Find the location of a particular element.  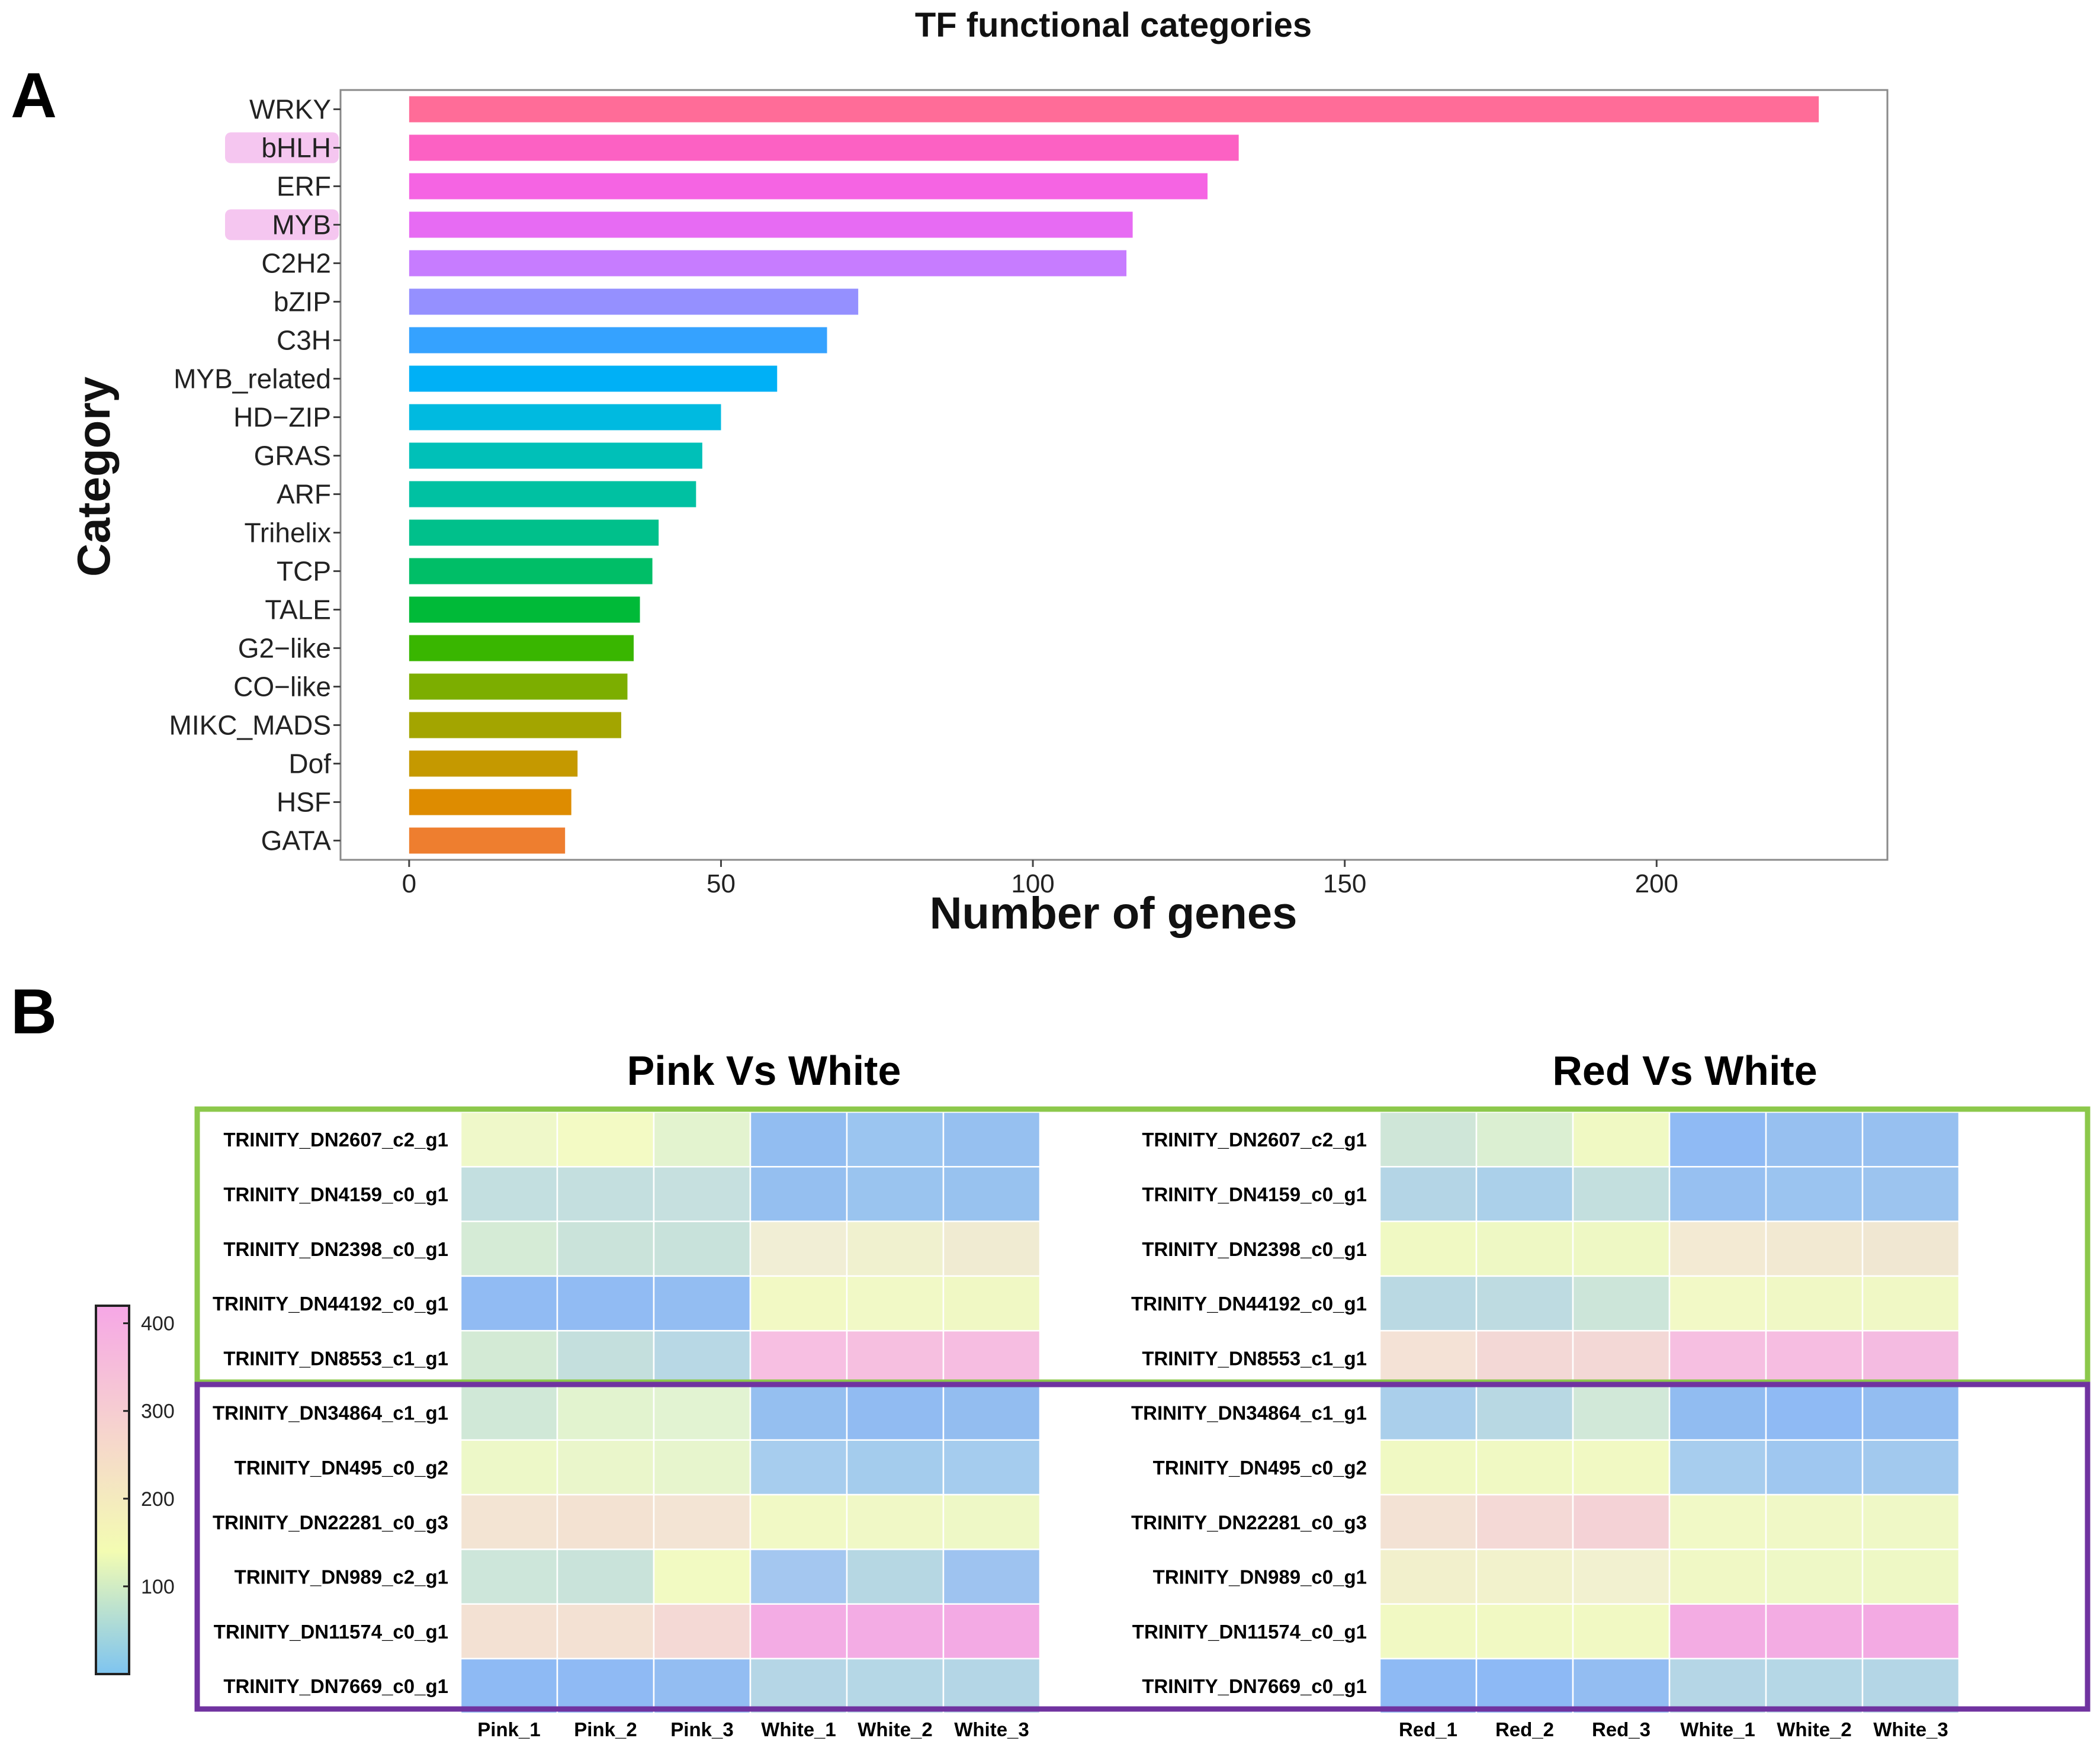

highlight-bhlh is located at coordinates (282, 147).